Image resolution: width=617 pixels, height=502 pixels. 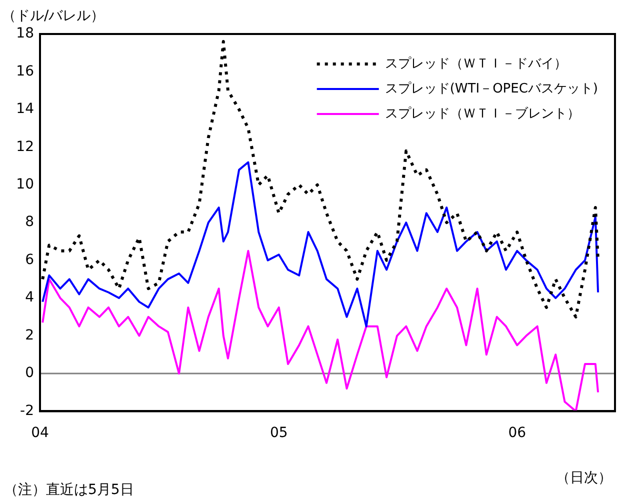 I want to click on y-tick-label: 18, so click(x=25, y=34).